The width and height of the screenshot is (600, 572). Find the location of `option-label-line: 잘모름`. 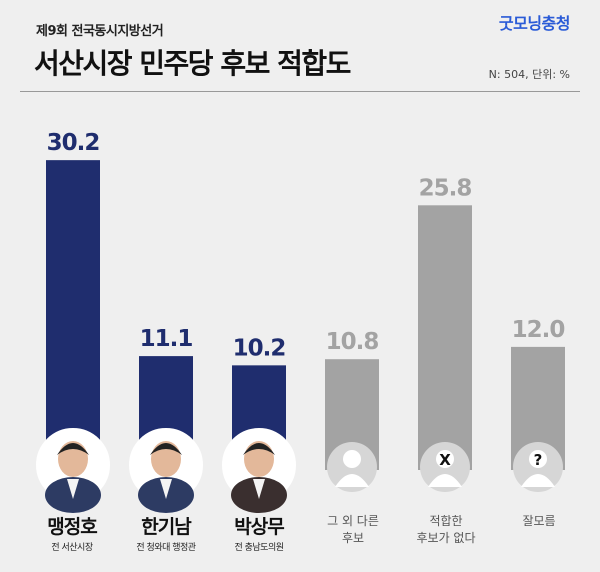

option-label-line: 잘모름 is located at coordinates (539, 521).